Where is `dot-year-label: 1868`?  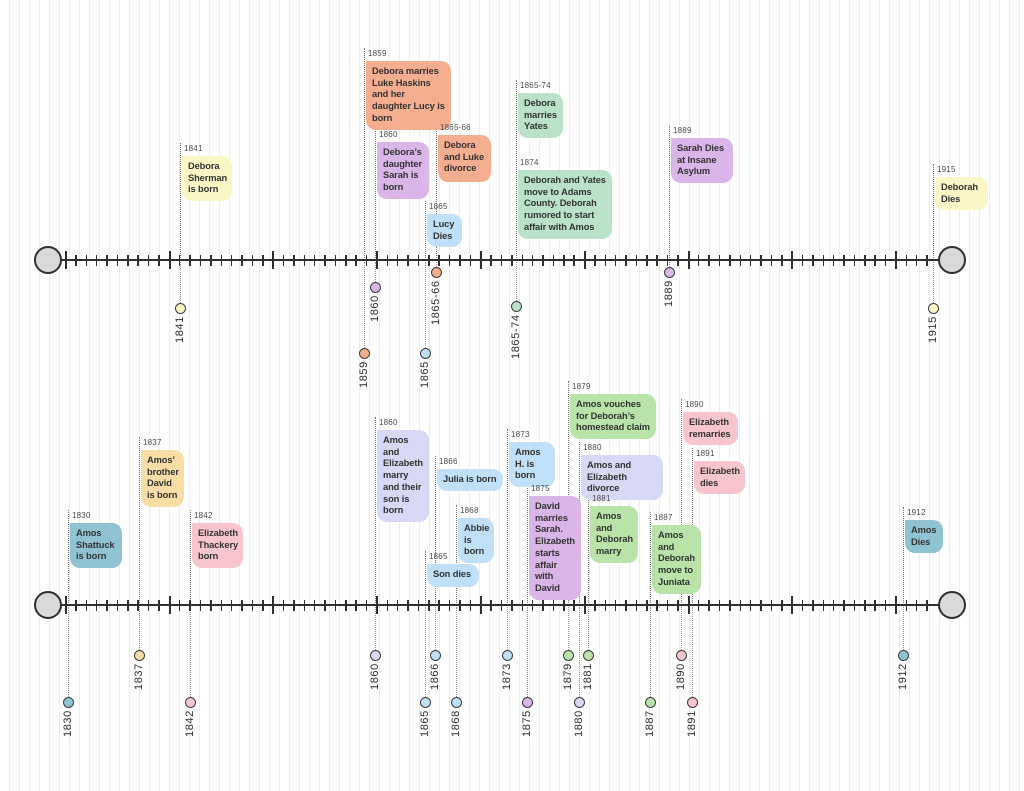
dot-year-label: 1868 is located at coordinates (455, 723).